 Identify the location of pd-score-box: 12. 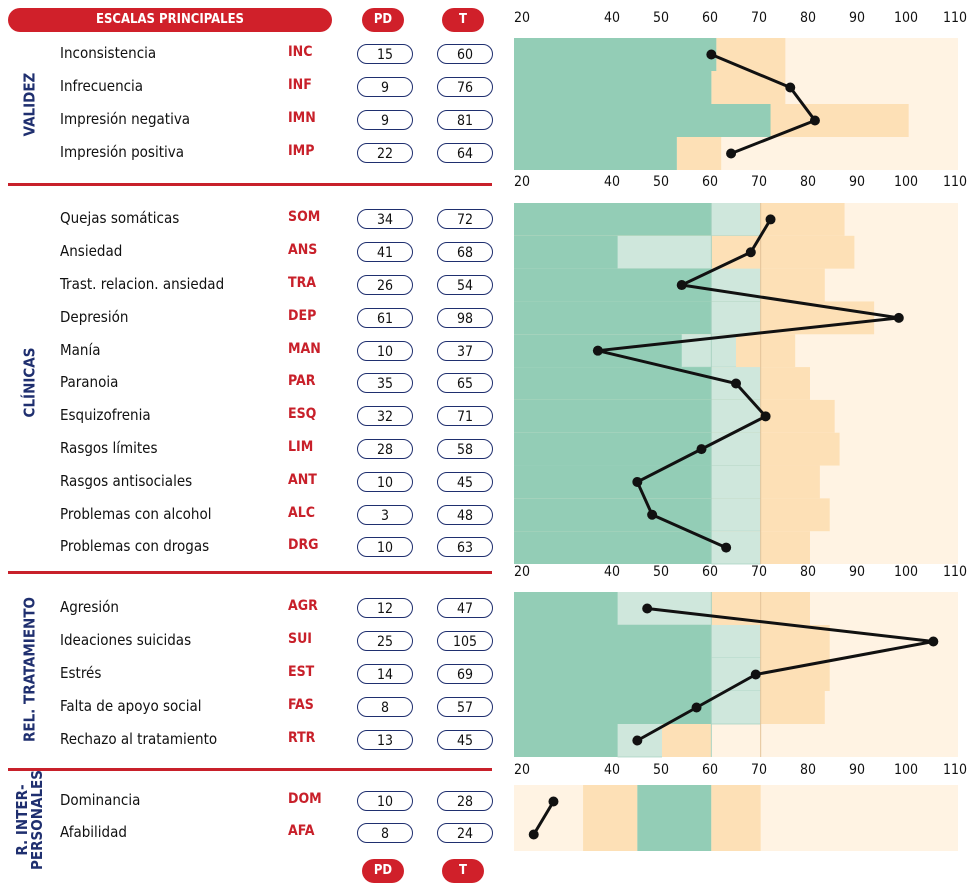
(385, 608).